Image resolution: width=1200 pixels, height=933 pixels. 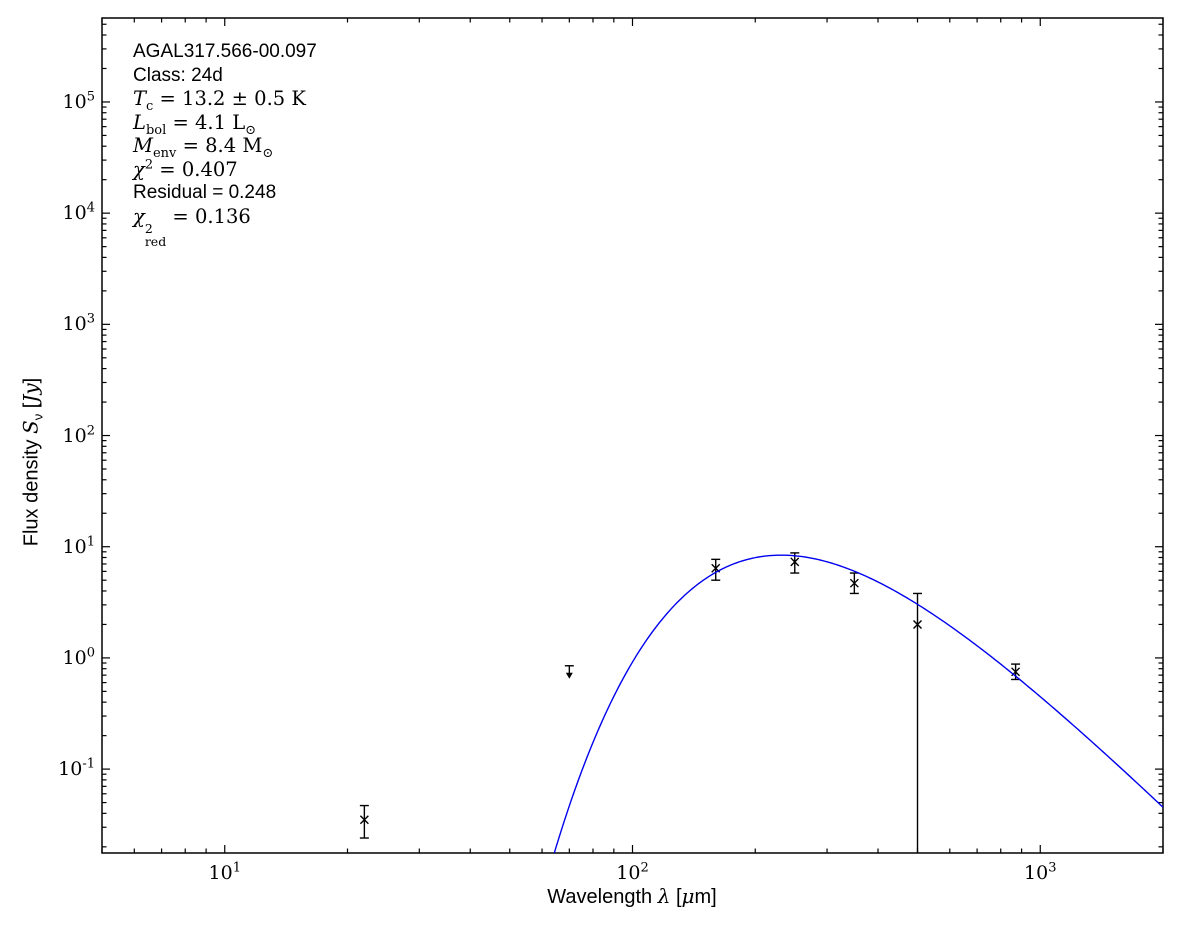 I want to click on data-point-22um, so click(x=364, y=821).